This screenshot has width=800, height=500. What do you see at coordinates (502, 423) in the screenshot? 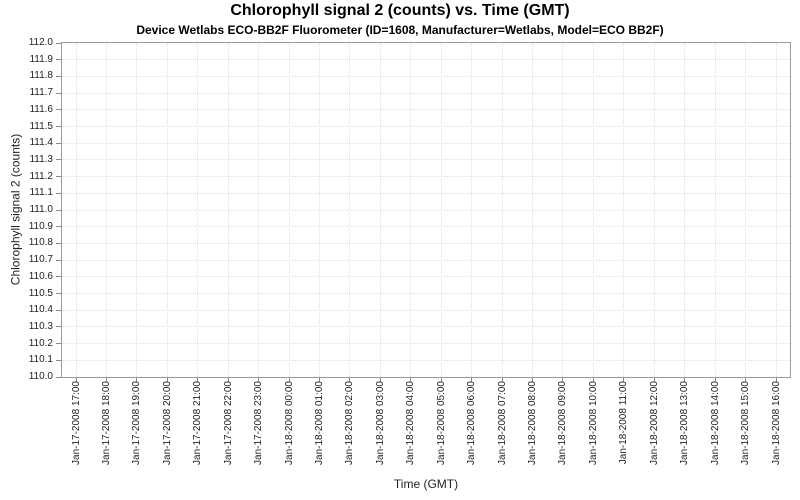
I see `x-tick-label: Jan-18-2008 07:00` at bounding box center [502, 423].